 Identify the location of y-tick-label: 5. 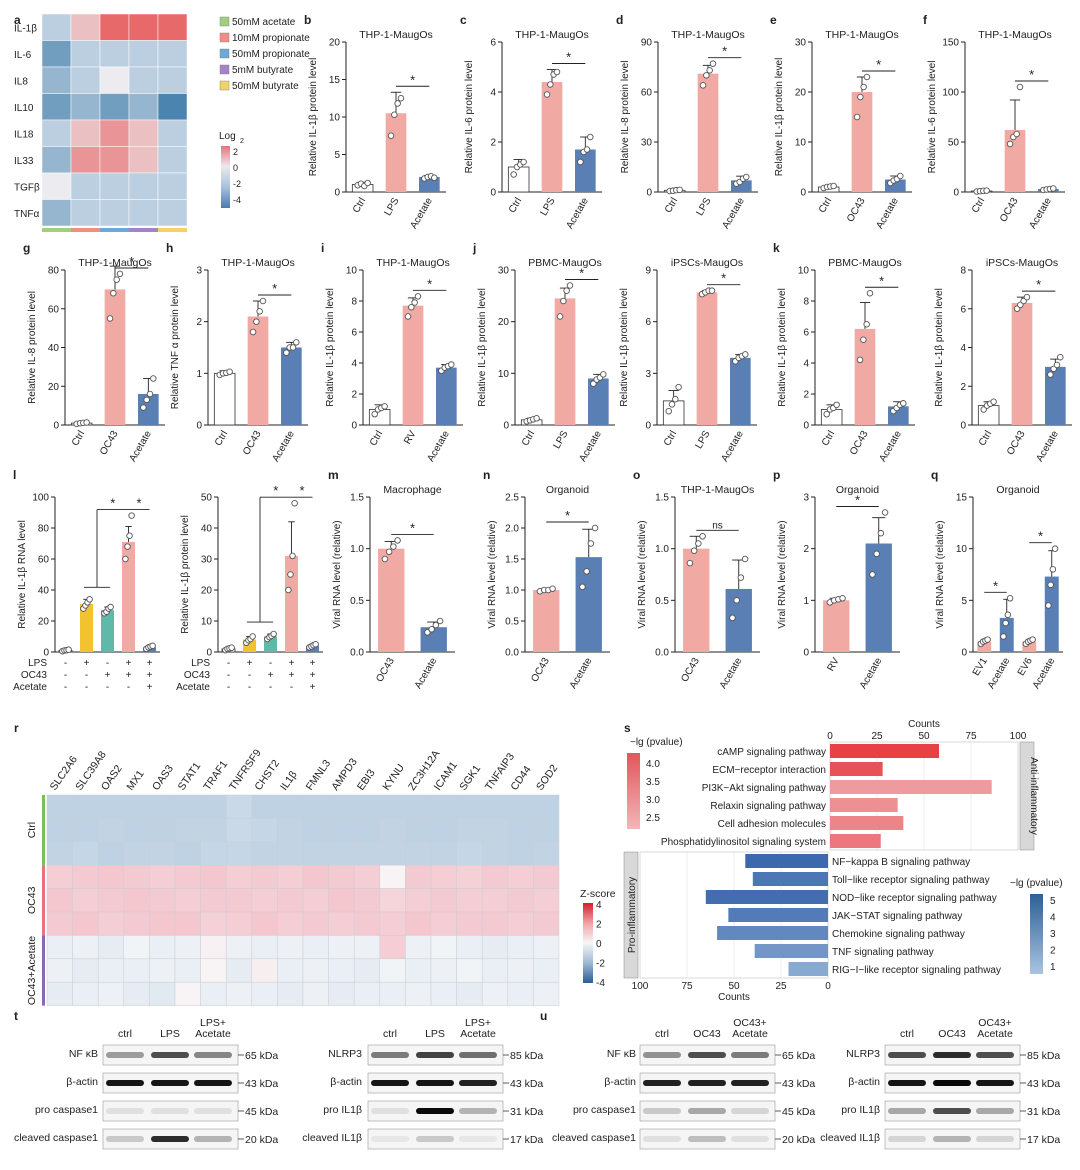
(337, 155).